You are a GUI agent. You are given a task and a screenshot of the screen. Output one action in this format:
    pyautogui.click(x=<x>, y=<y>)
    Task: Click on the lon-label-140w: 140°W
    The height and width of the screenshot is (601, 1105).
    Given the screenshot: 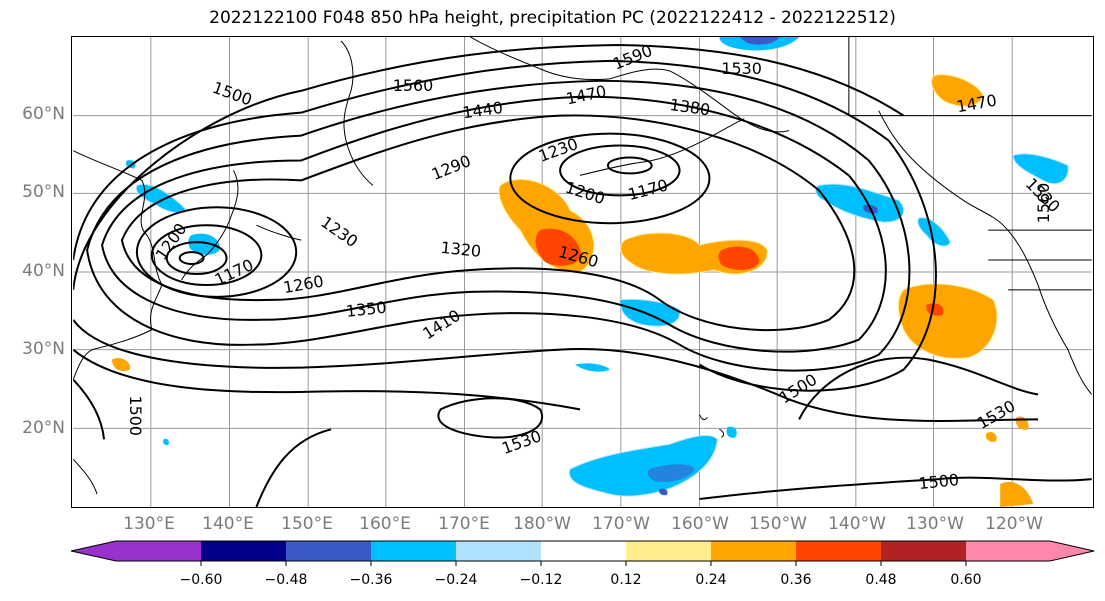 What is the action you would take?
    pyautogui.click(x=857, y=524)
    